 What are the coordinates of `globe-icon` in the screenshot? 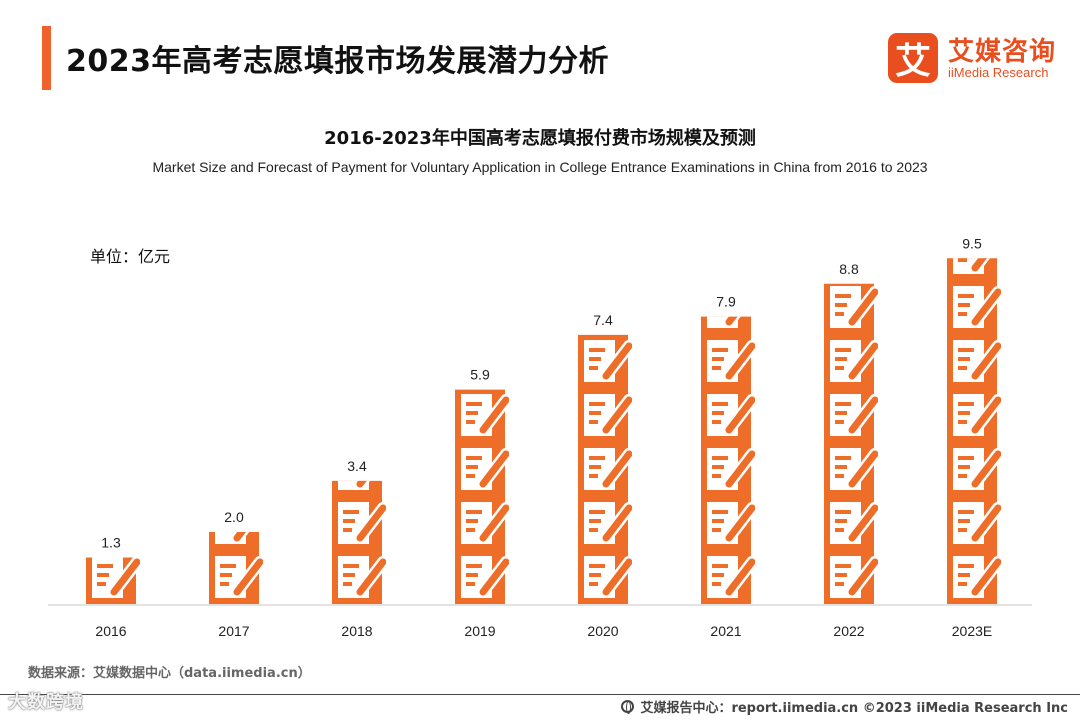 It's located at (628, 707).